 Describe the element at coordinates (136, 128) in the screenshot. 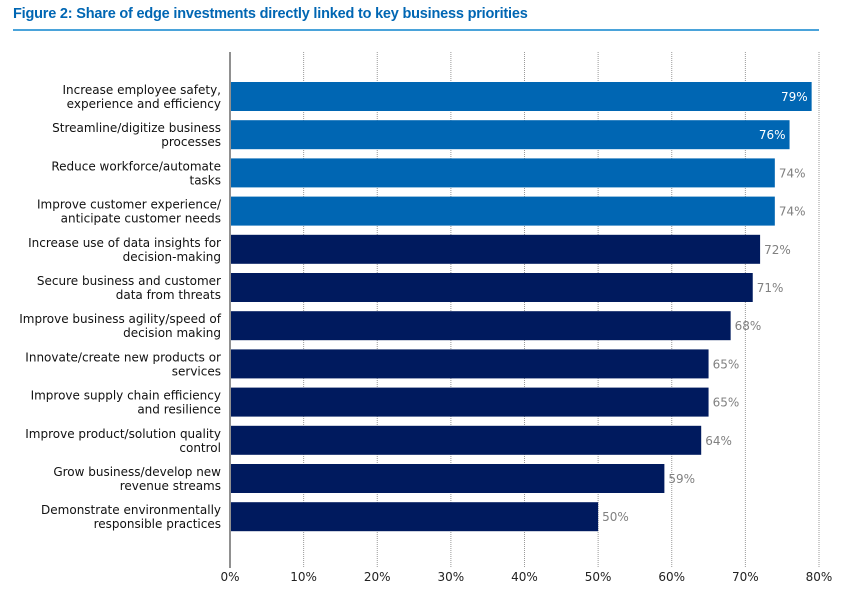

I see `category-label: Streamline/digitize business` at that location.